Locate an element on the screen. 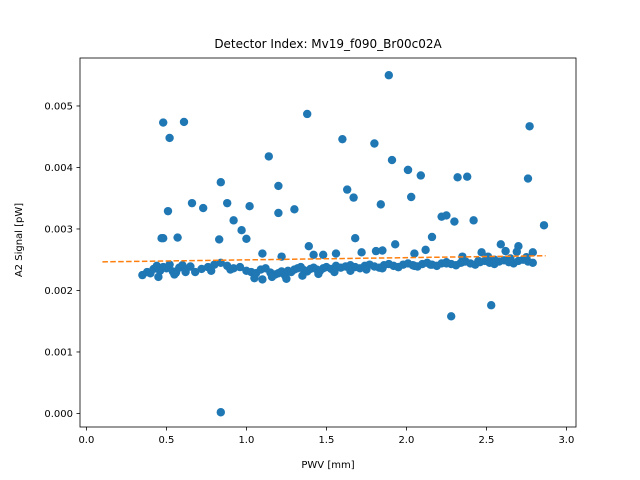 The image size is (640, 480). y-tick-label: 0.000 is located at coordinates (58, 414).